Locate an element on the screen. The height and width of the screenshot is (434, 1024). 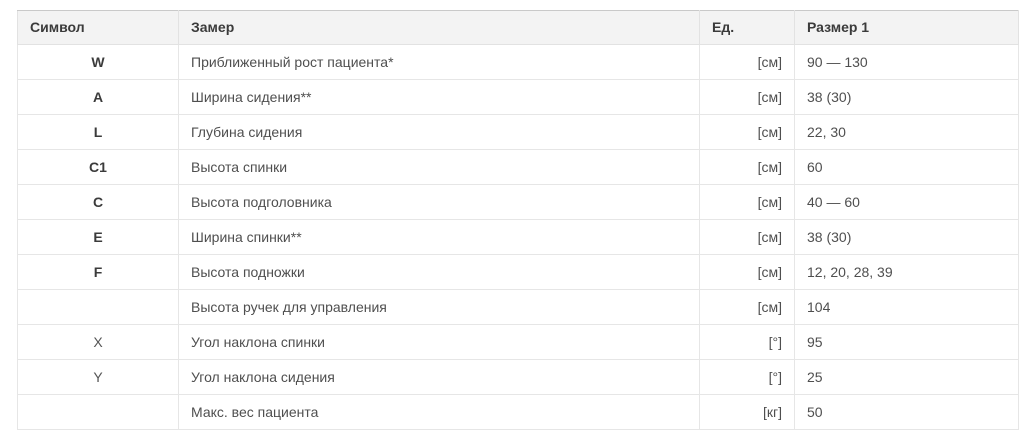
unit-cell: [кг] is located at coordinates (747, 412).